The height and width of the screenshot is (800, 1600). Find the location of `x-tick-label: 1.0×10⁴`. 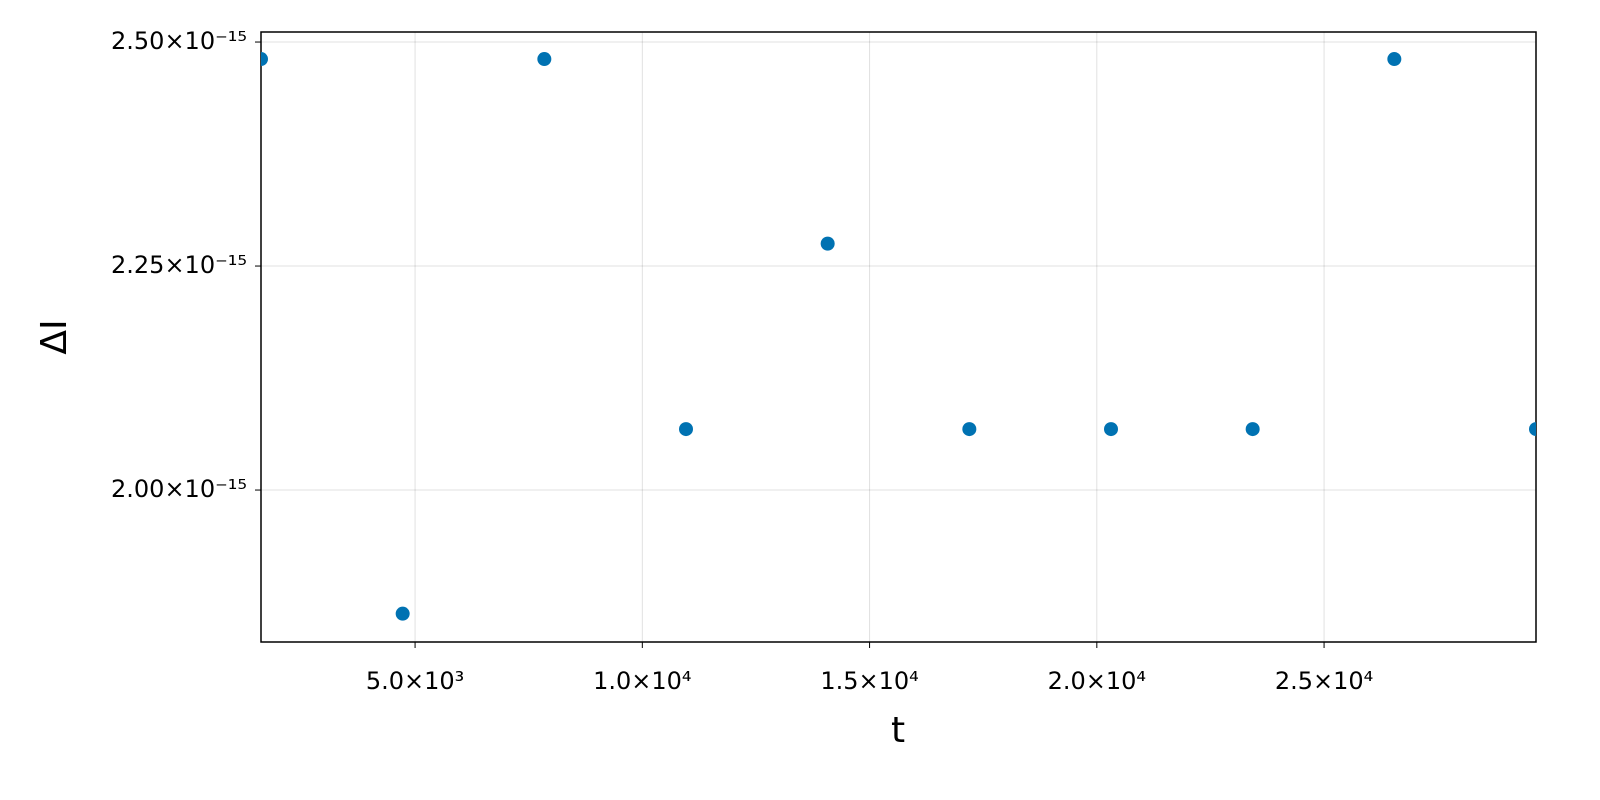

x-tick-label: 1.0×10⁴ is located at coordinates (642, 681).